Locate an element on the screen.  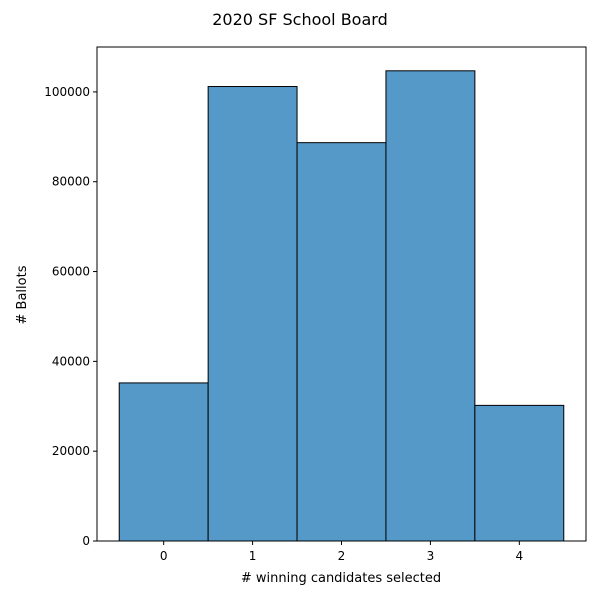
y-tick-label: 80000 is located at coordinates (71, 182).